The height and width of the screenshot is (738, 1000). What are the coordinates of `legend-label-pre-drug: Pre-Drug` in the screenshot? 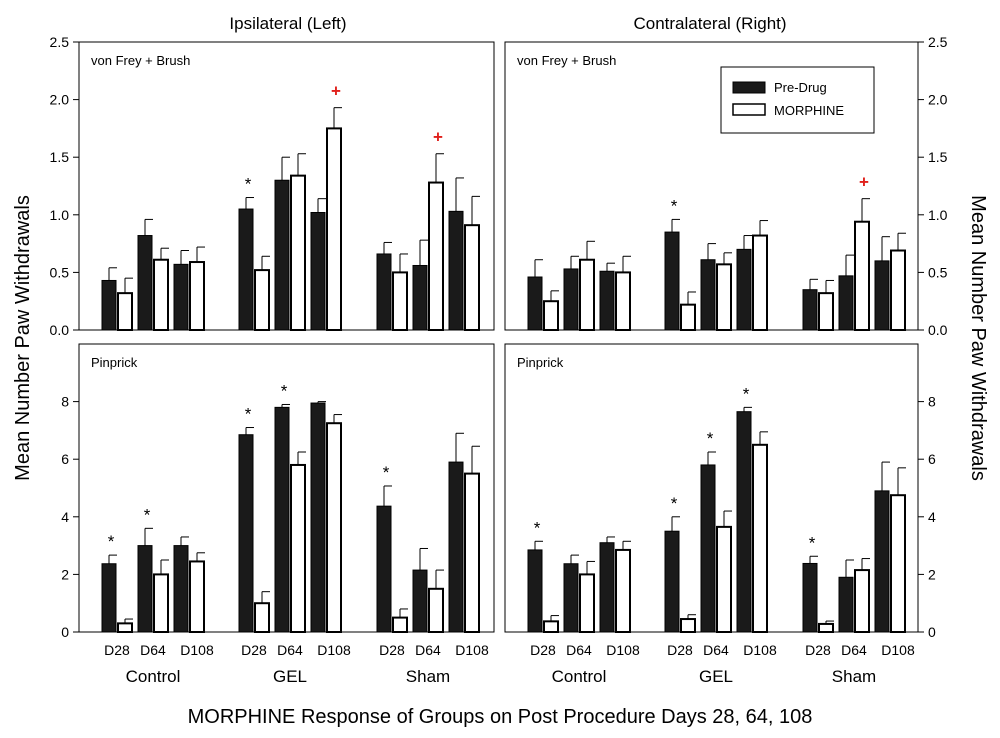 It's located at (800, 87).